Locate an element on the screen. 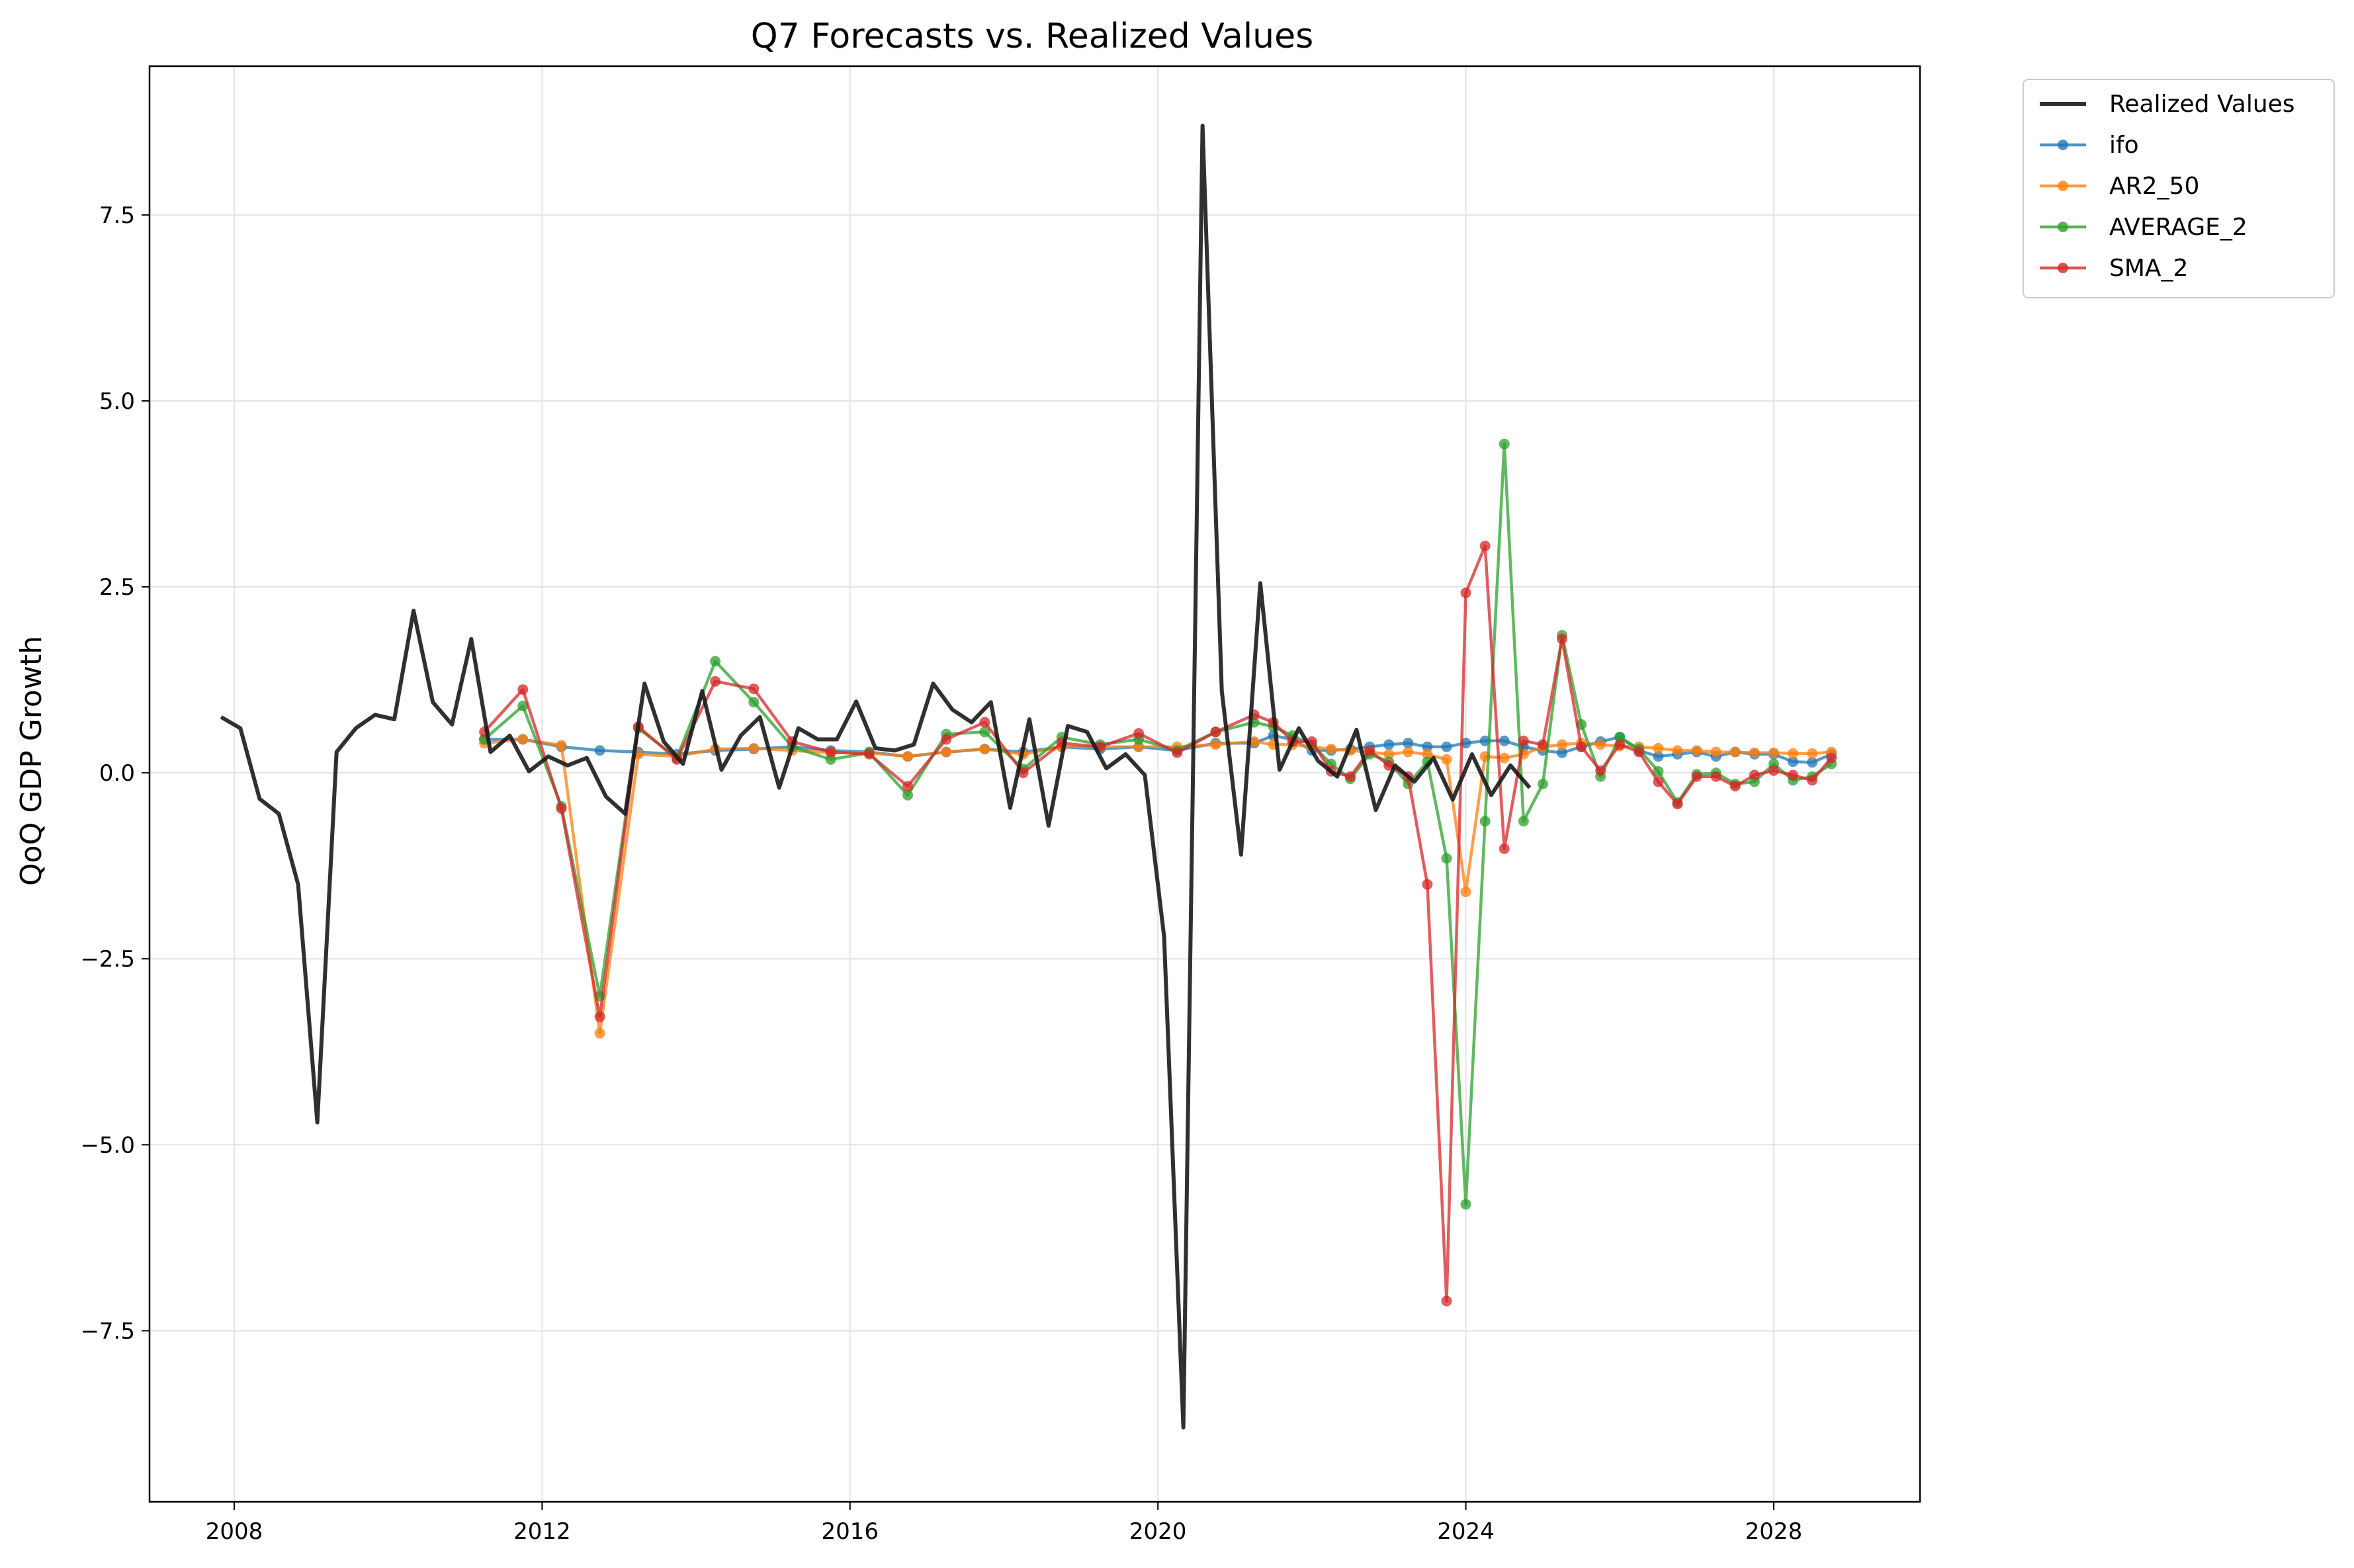  legend-box is located at coordinates (2179, 189).